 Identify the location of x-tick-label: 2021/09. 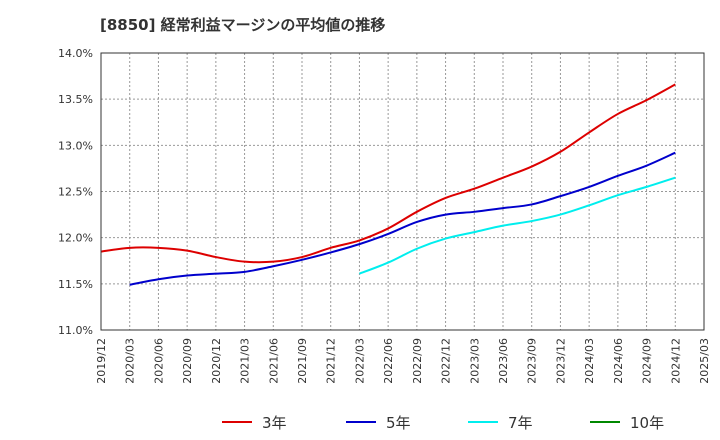
(302, 361).